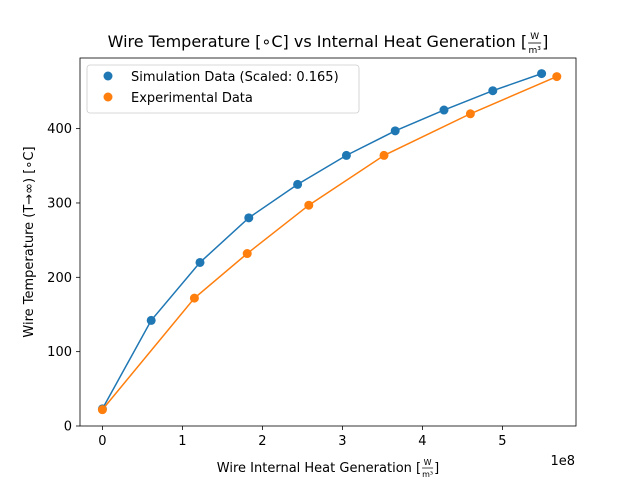 This screenshot has width=640, height=480. What do you see at coordinates (545, 41) in the screenshot?
I see `chart-title-close: ]` at bounding box center [545, 41].